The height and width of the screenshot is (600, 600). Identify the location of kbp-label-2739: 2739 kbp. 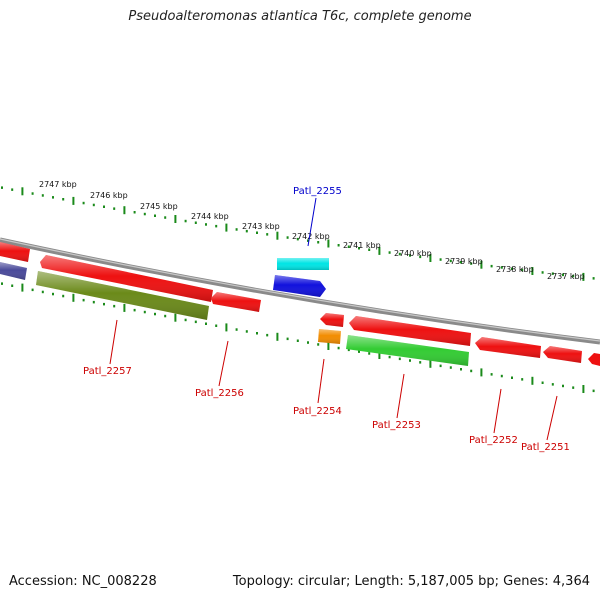
(464, 261).